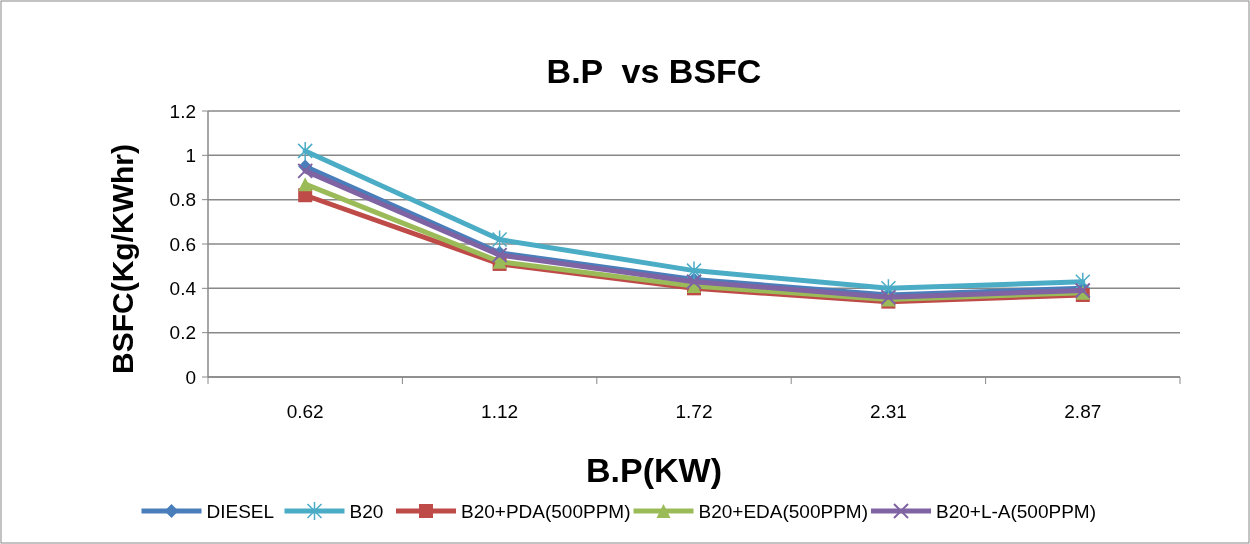 Image resolution: width=1250 pixels, height=544 pixels. I want to click on legend-label: B20+PDA(500PPM), so click(546, 511).